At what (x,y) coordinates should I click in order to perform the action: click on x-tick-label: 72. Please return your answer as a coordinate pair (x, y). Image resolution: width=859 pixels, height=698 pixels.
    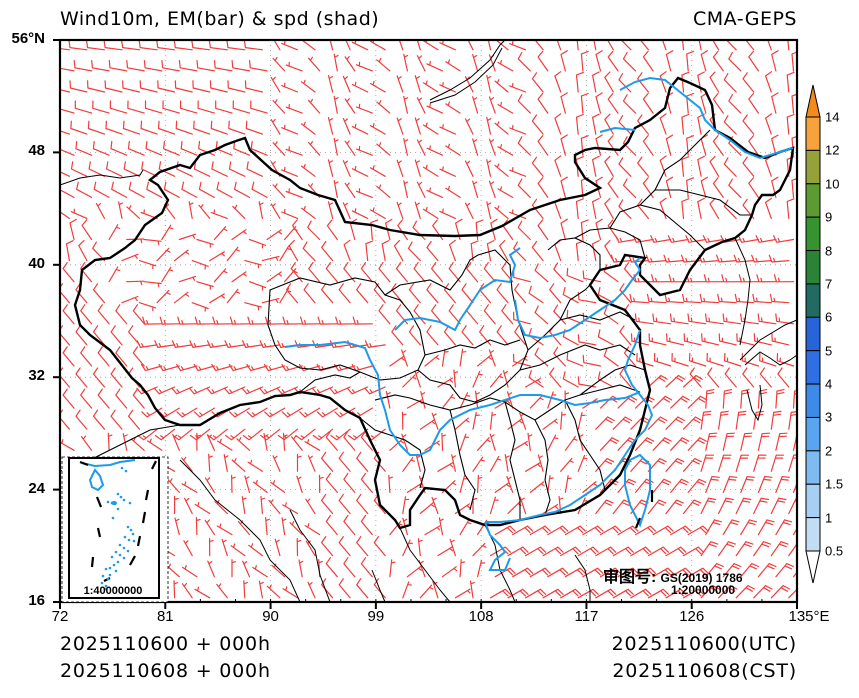
    Looking at the image, I should click on (60, 616).